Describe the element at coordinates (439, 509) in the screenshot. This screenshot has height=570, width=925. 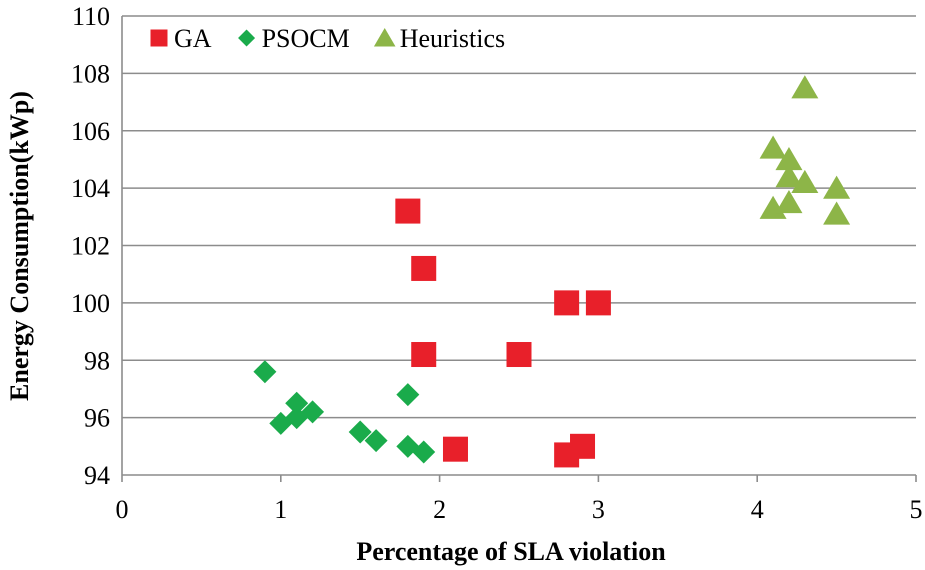
I see `x-tick-label: 2` at that location.